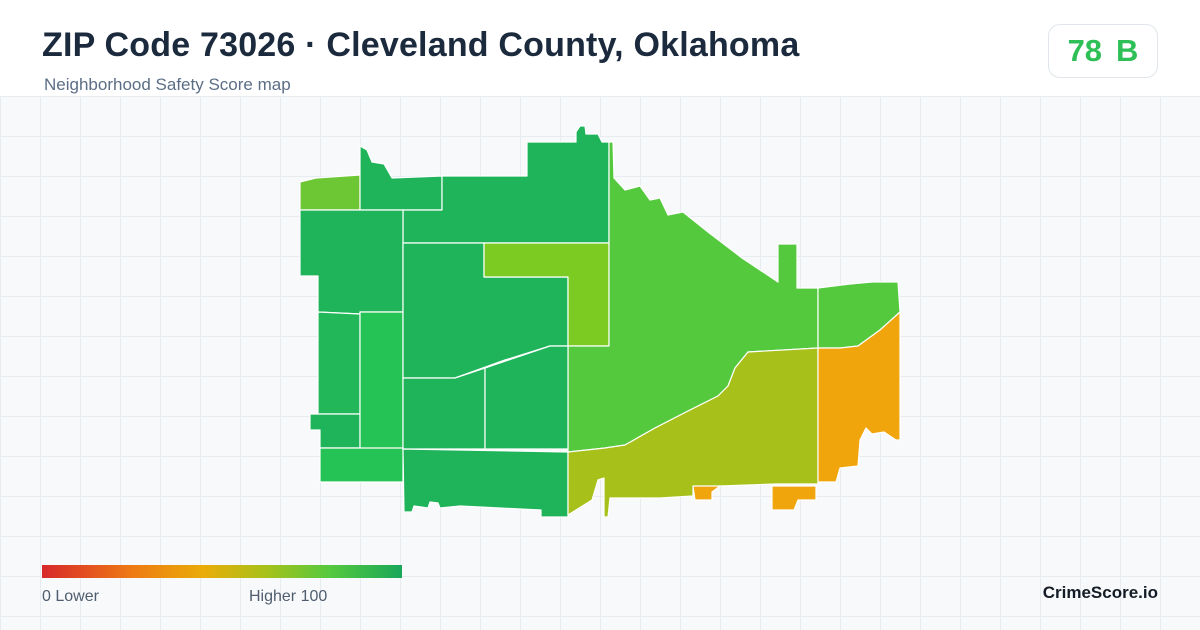 Image resolution: width=1200 pixels, height=630 pixels. What do you see at coordinates (1100, 592) in the screenshot?
I see `brand-name: CrimeScore.io` at bounding box center [1100, 592].